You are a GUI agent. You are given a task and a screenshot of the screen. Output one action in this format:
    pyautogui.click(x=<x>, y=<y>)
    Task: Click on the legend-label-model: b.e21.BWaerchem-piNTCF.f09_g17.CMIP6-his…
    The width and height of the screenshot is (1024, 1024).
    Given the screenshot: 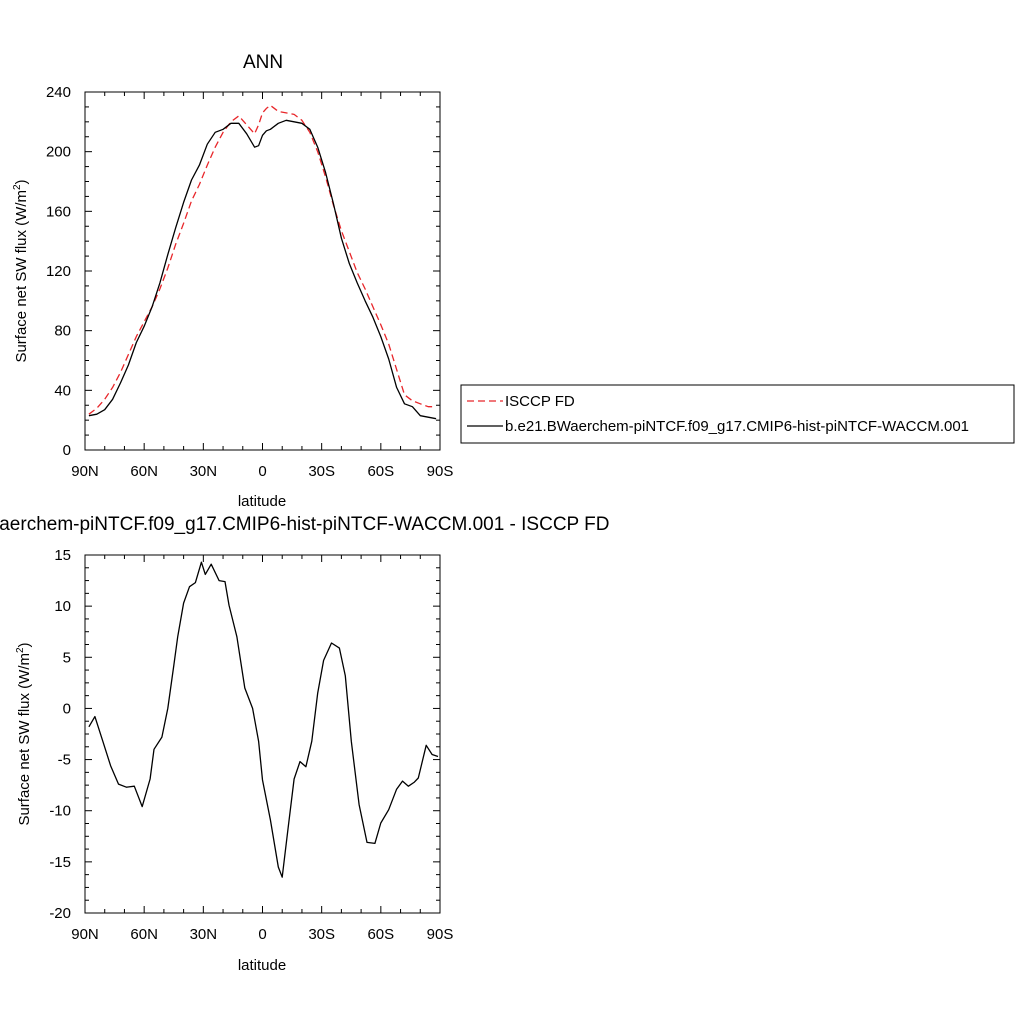 What is the action you would take?
    pyautogui.click(x=737, y=426)
    